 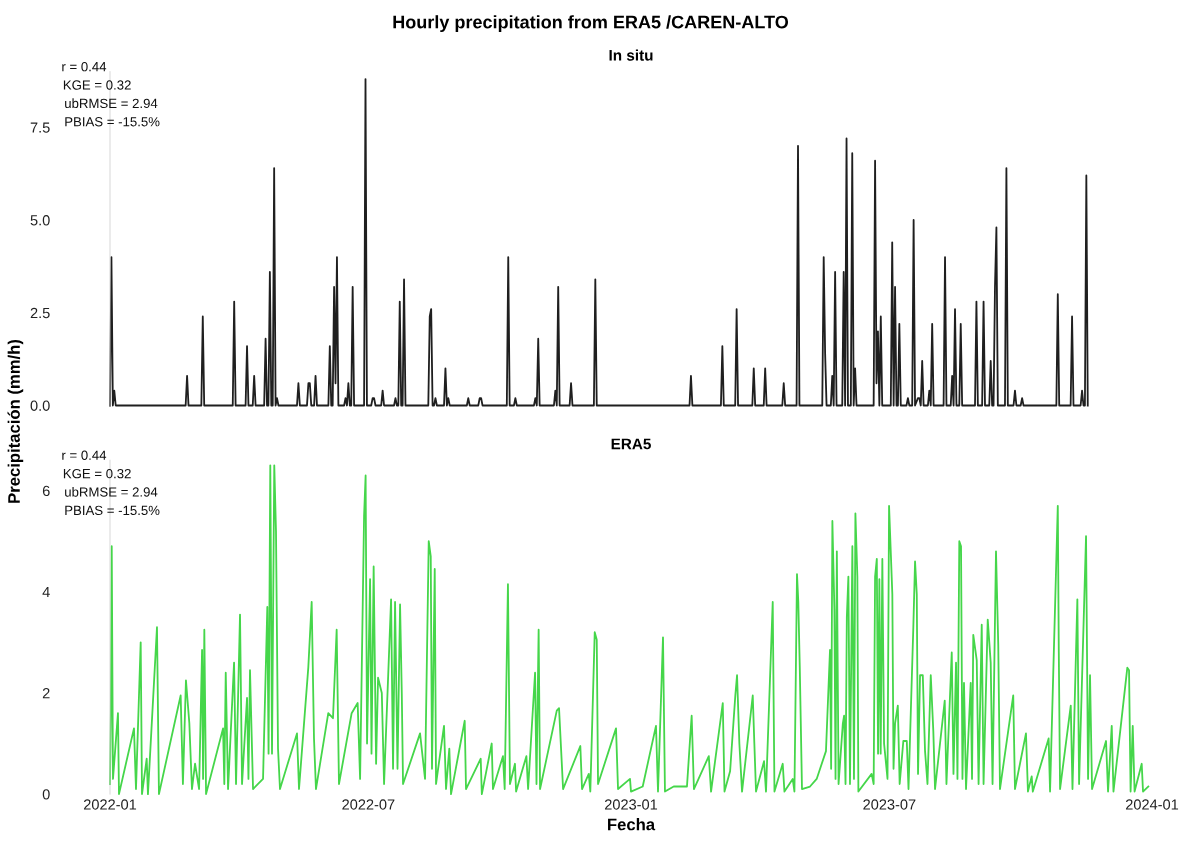 I want to click on x-tick-label: 2022-07, so click(x=368, y=804).